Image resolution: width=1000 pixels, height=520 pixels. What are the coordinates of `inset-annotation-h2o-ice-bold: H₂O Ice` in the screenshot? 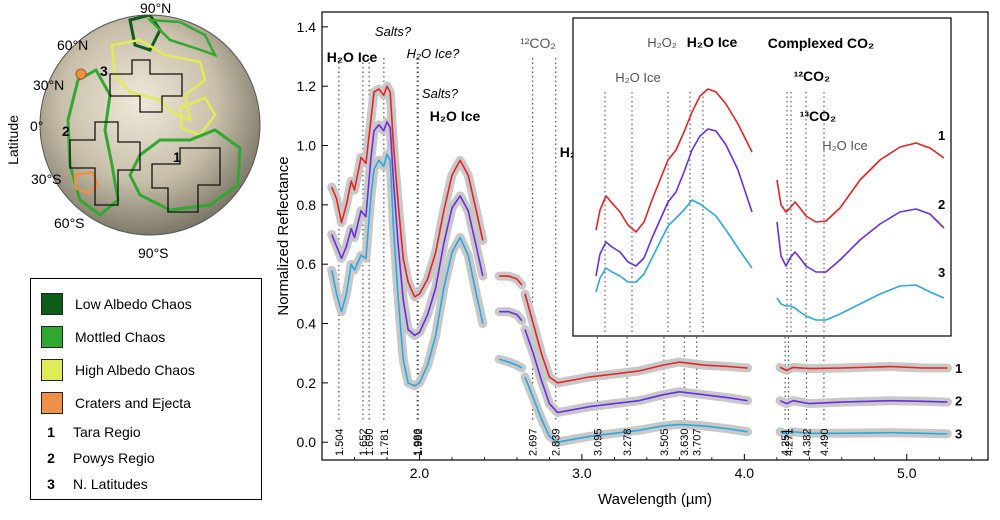 It's located at (712, 42).